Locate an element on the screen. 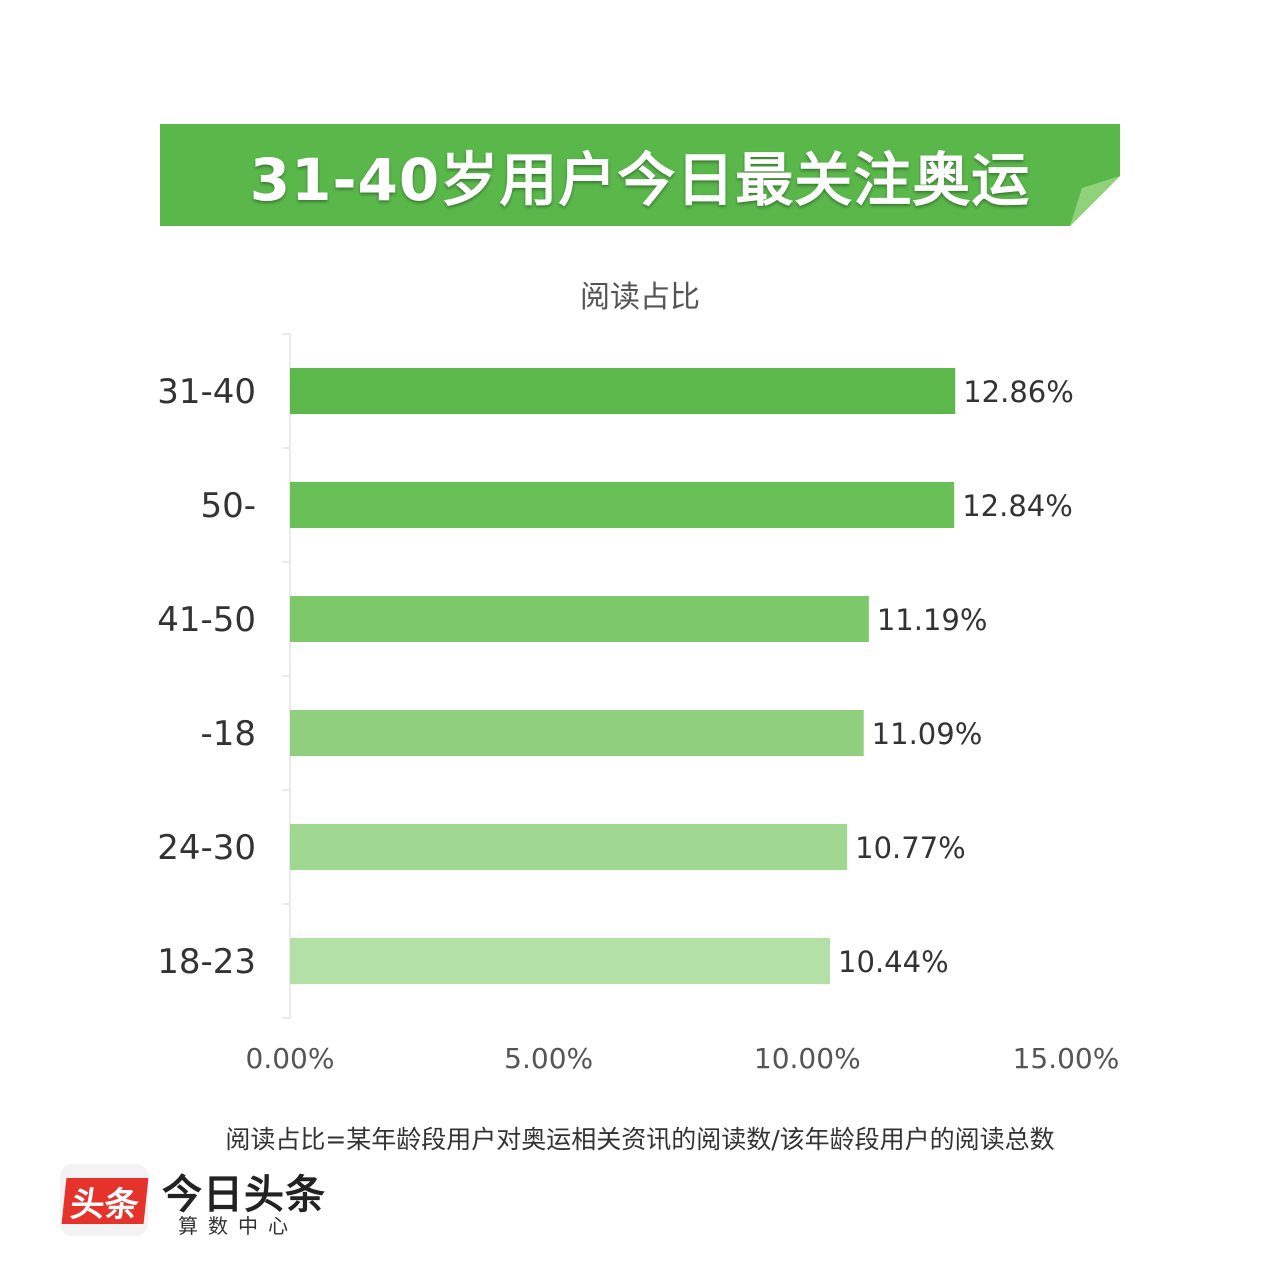  banner-background is located at coordinates (640, 175).